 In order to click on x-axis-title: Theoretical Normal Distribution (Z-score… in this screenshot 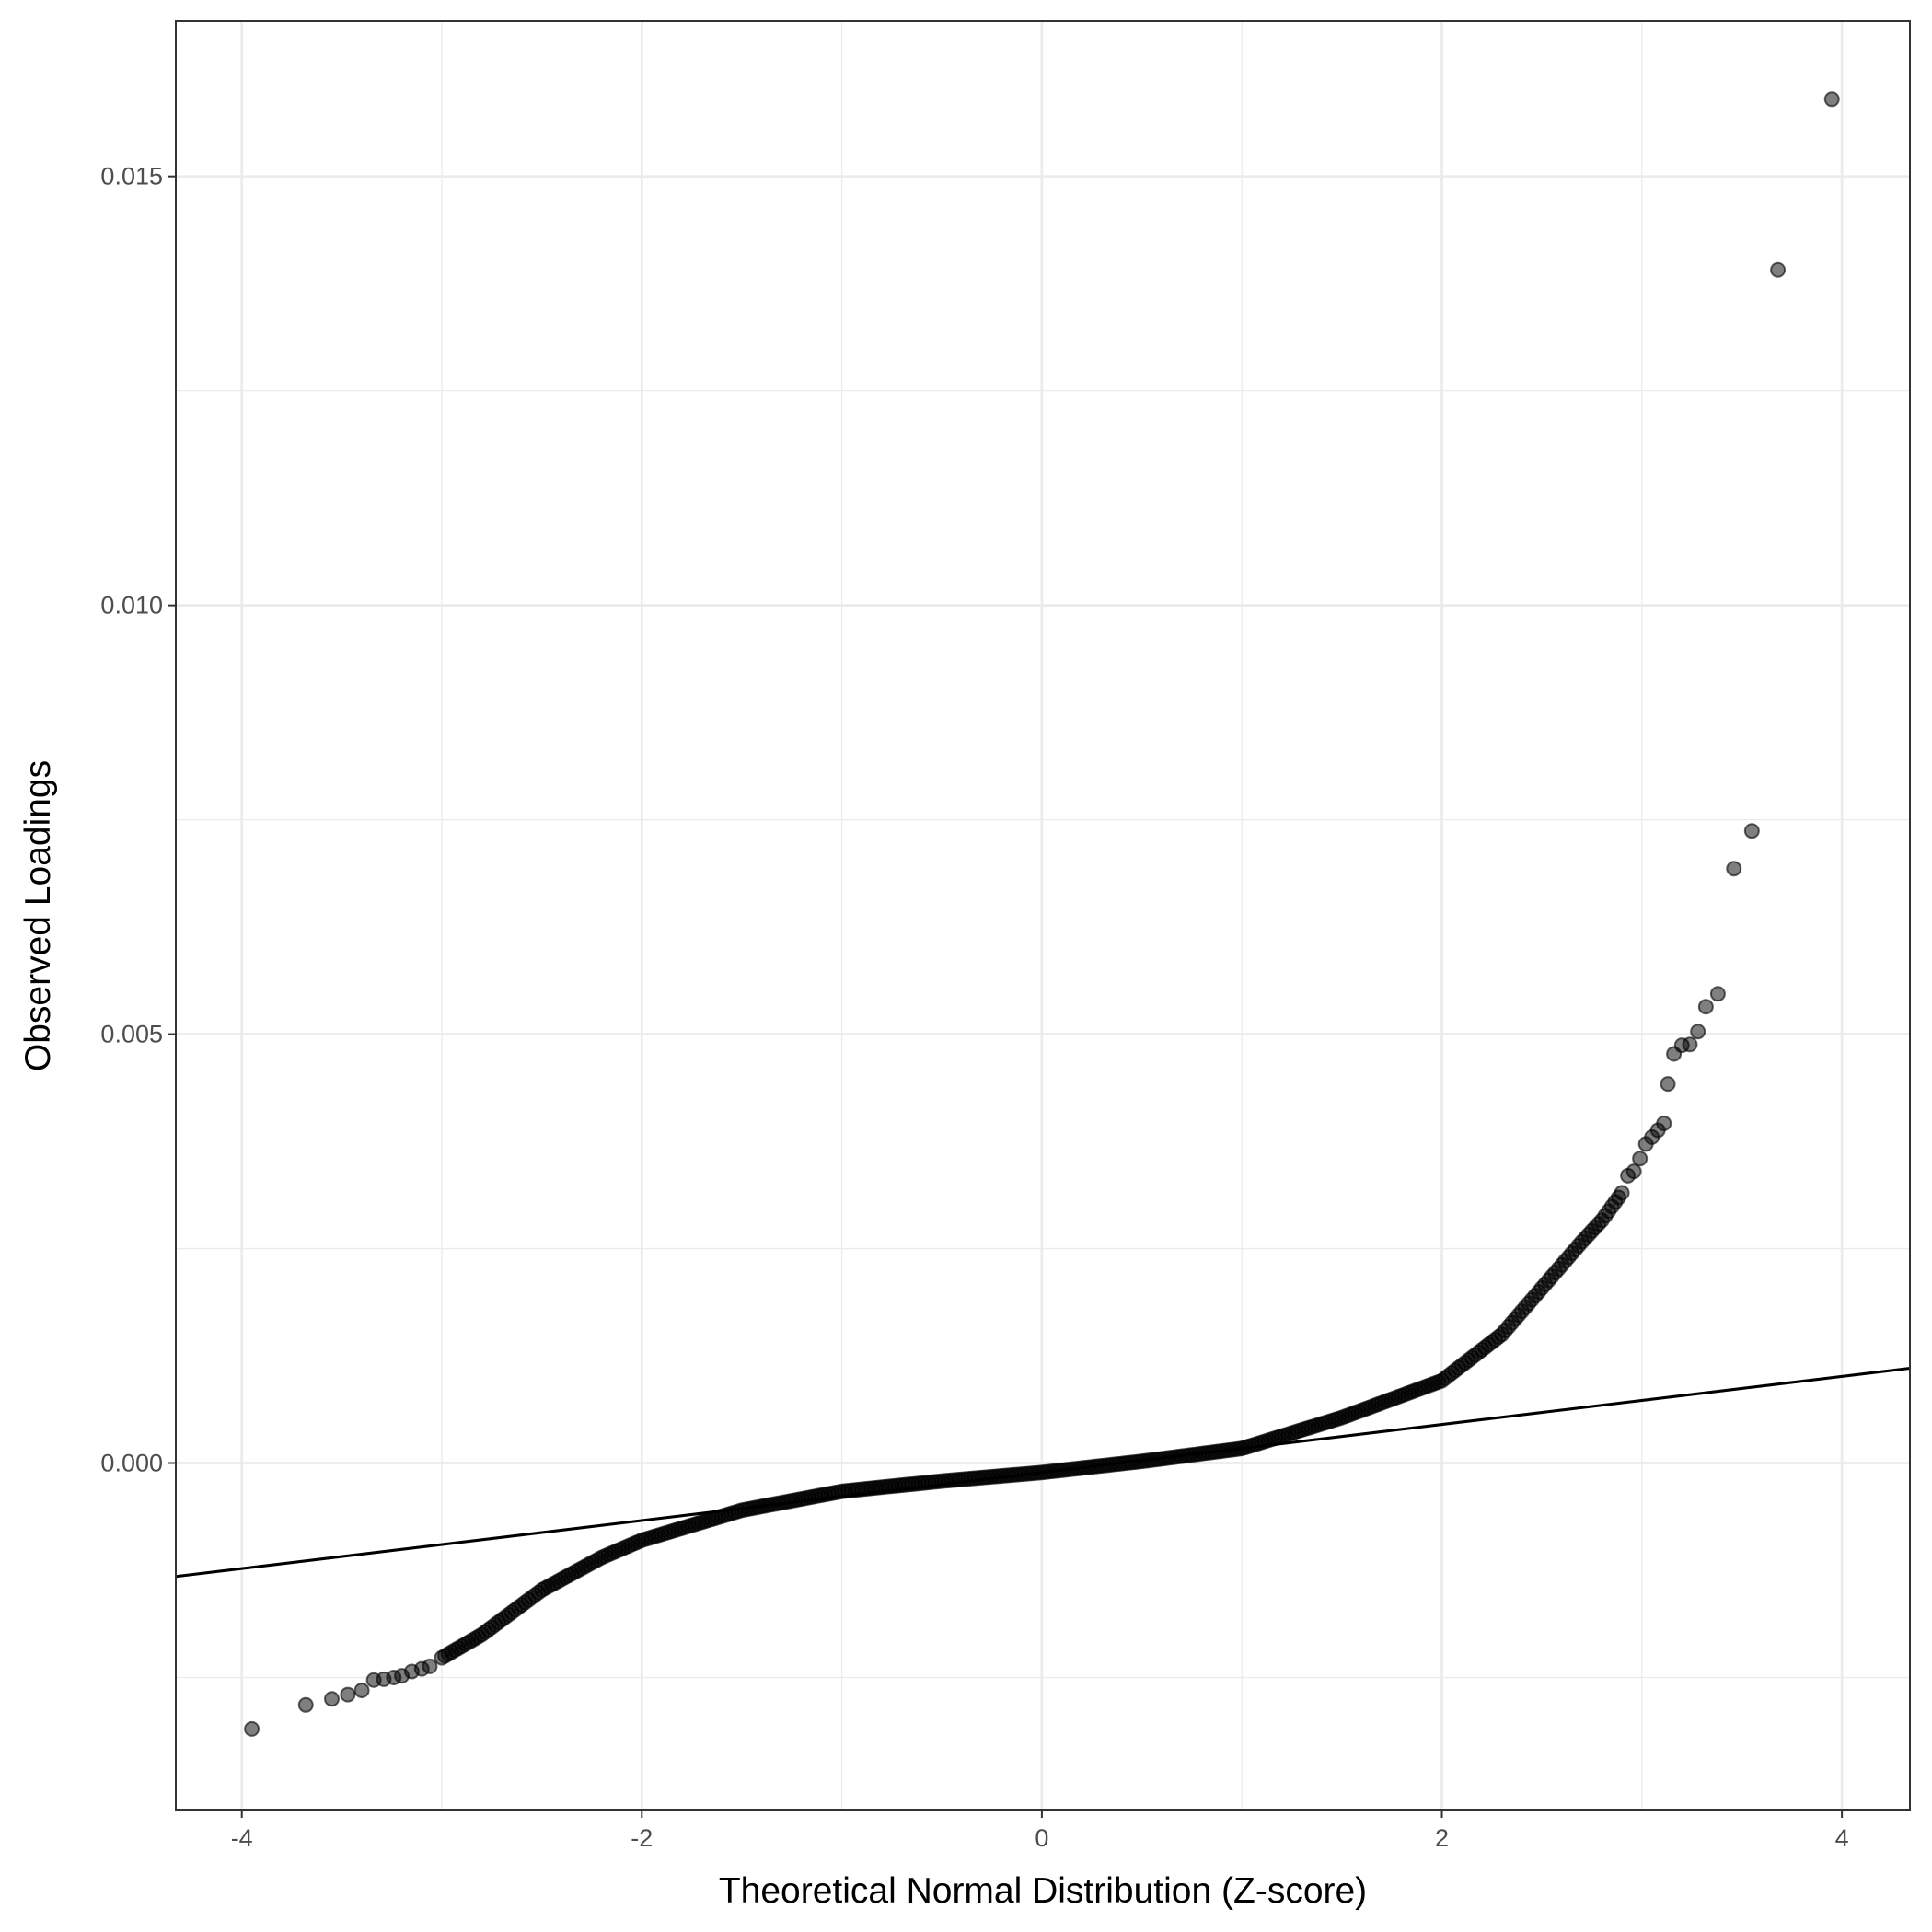, I will do `click(1043, 1891)`.